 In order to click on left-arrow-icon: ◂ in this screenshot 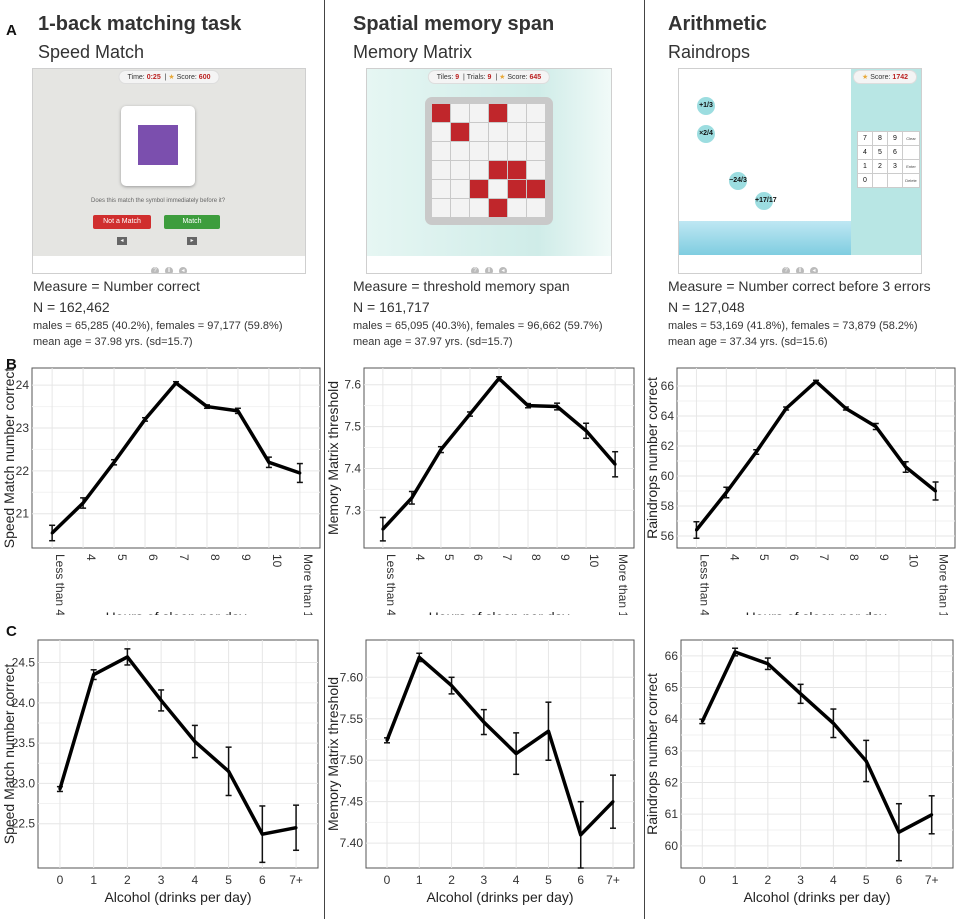, I will do `click(122, 241)`.